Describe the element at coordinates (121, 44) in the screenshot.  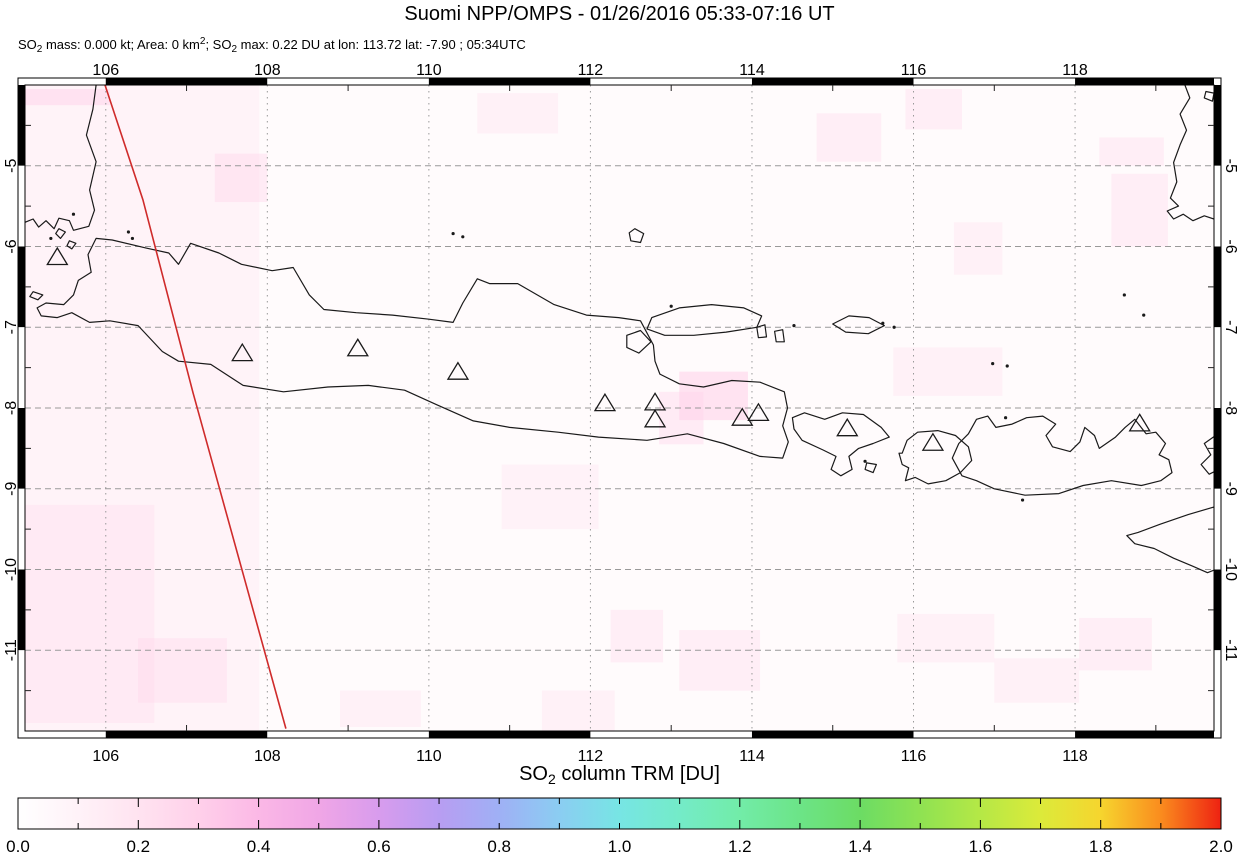
I see `text-segment: mass: 0.000 kt; Area: 0 km` at that location.